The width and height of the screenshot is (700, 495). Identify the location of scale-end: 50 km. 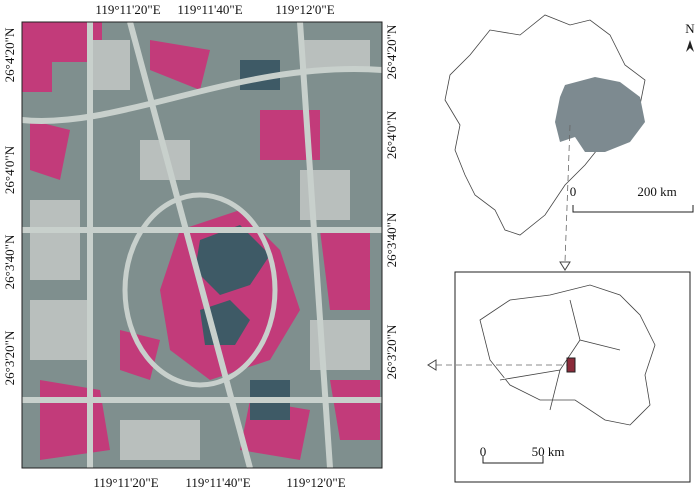
(548, 451).